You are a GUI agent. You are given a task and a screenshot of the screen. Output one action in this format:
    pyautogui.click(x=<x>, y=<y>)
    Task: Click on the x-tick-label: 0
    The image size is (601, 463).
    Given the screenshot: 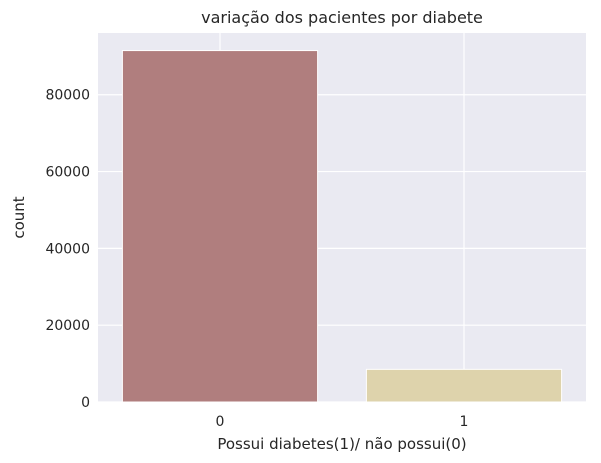 What is the action you would take?
    pyautogui.click(x=220, y=422)
    